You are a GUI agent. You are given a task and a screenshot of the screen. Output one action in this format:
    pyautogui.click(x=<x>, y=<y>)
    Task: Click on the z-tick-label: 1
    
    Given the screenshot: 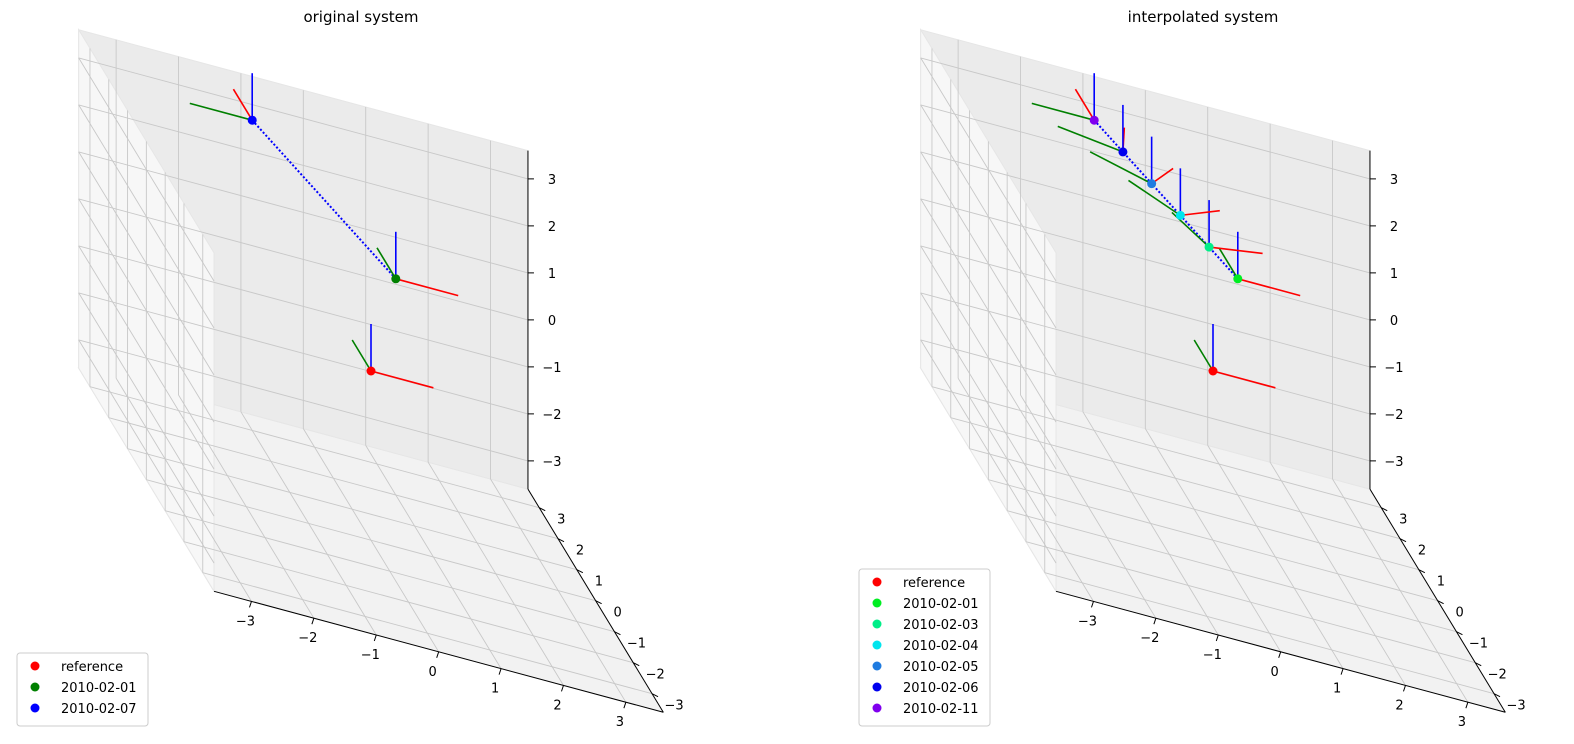 What is the action you would take?
    pyautogui.click(x=1394, y=274)
    